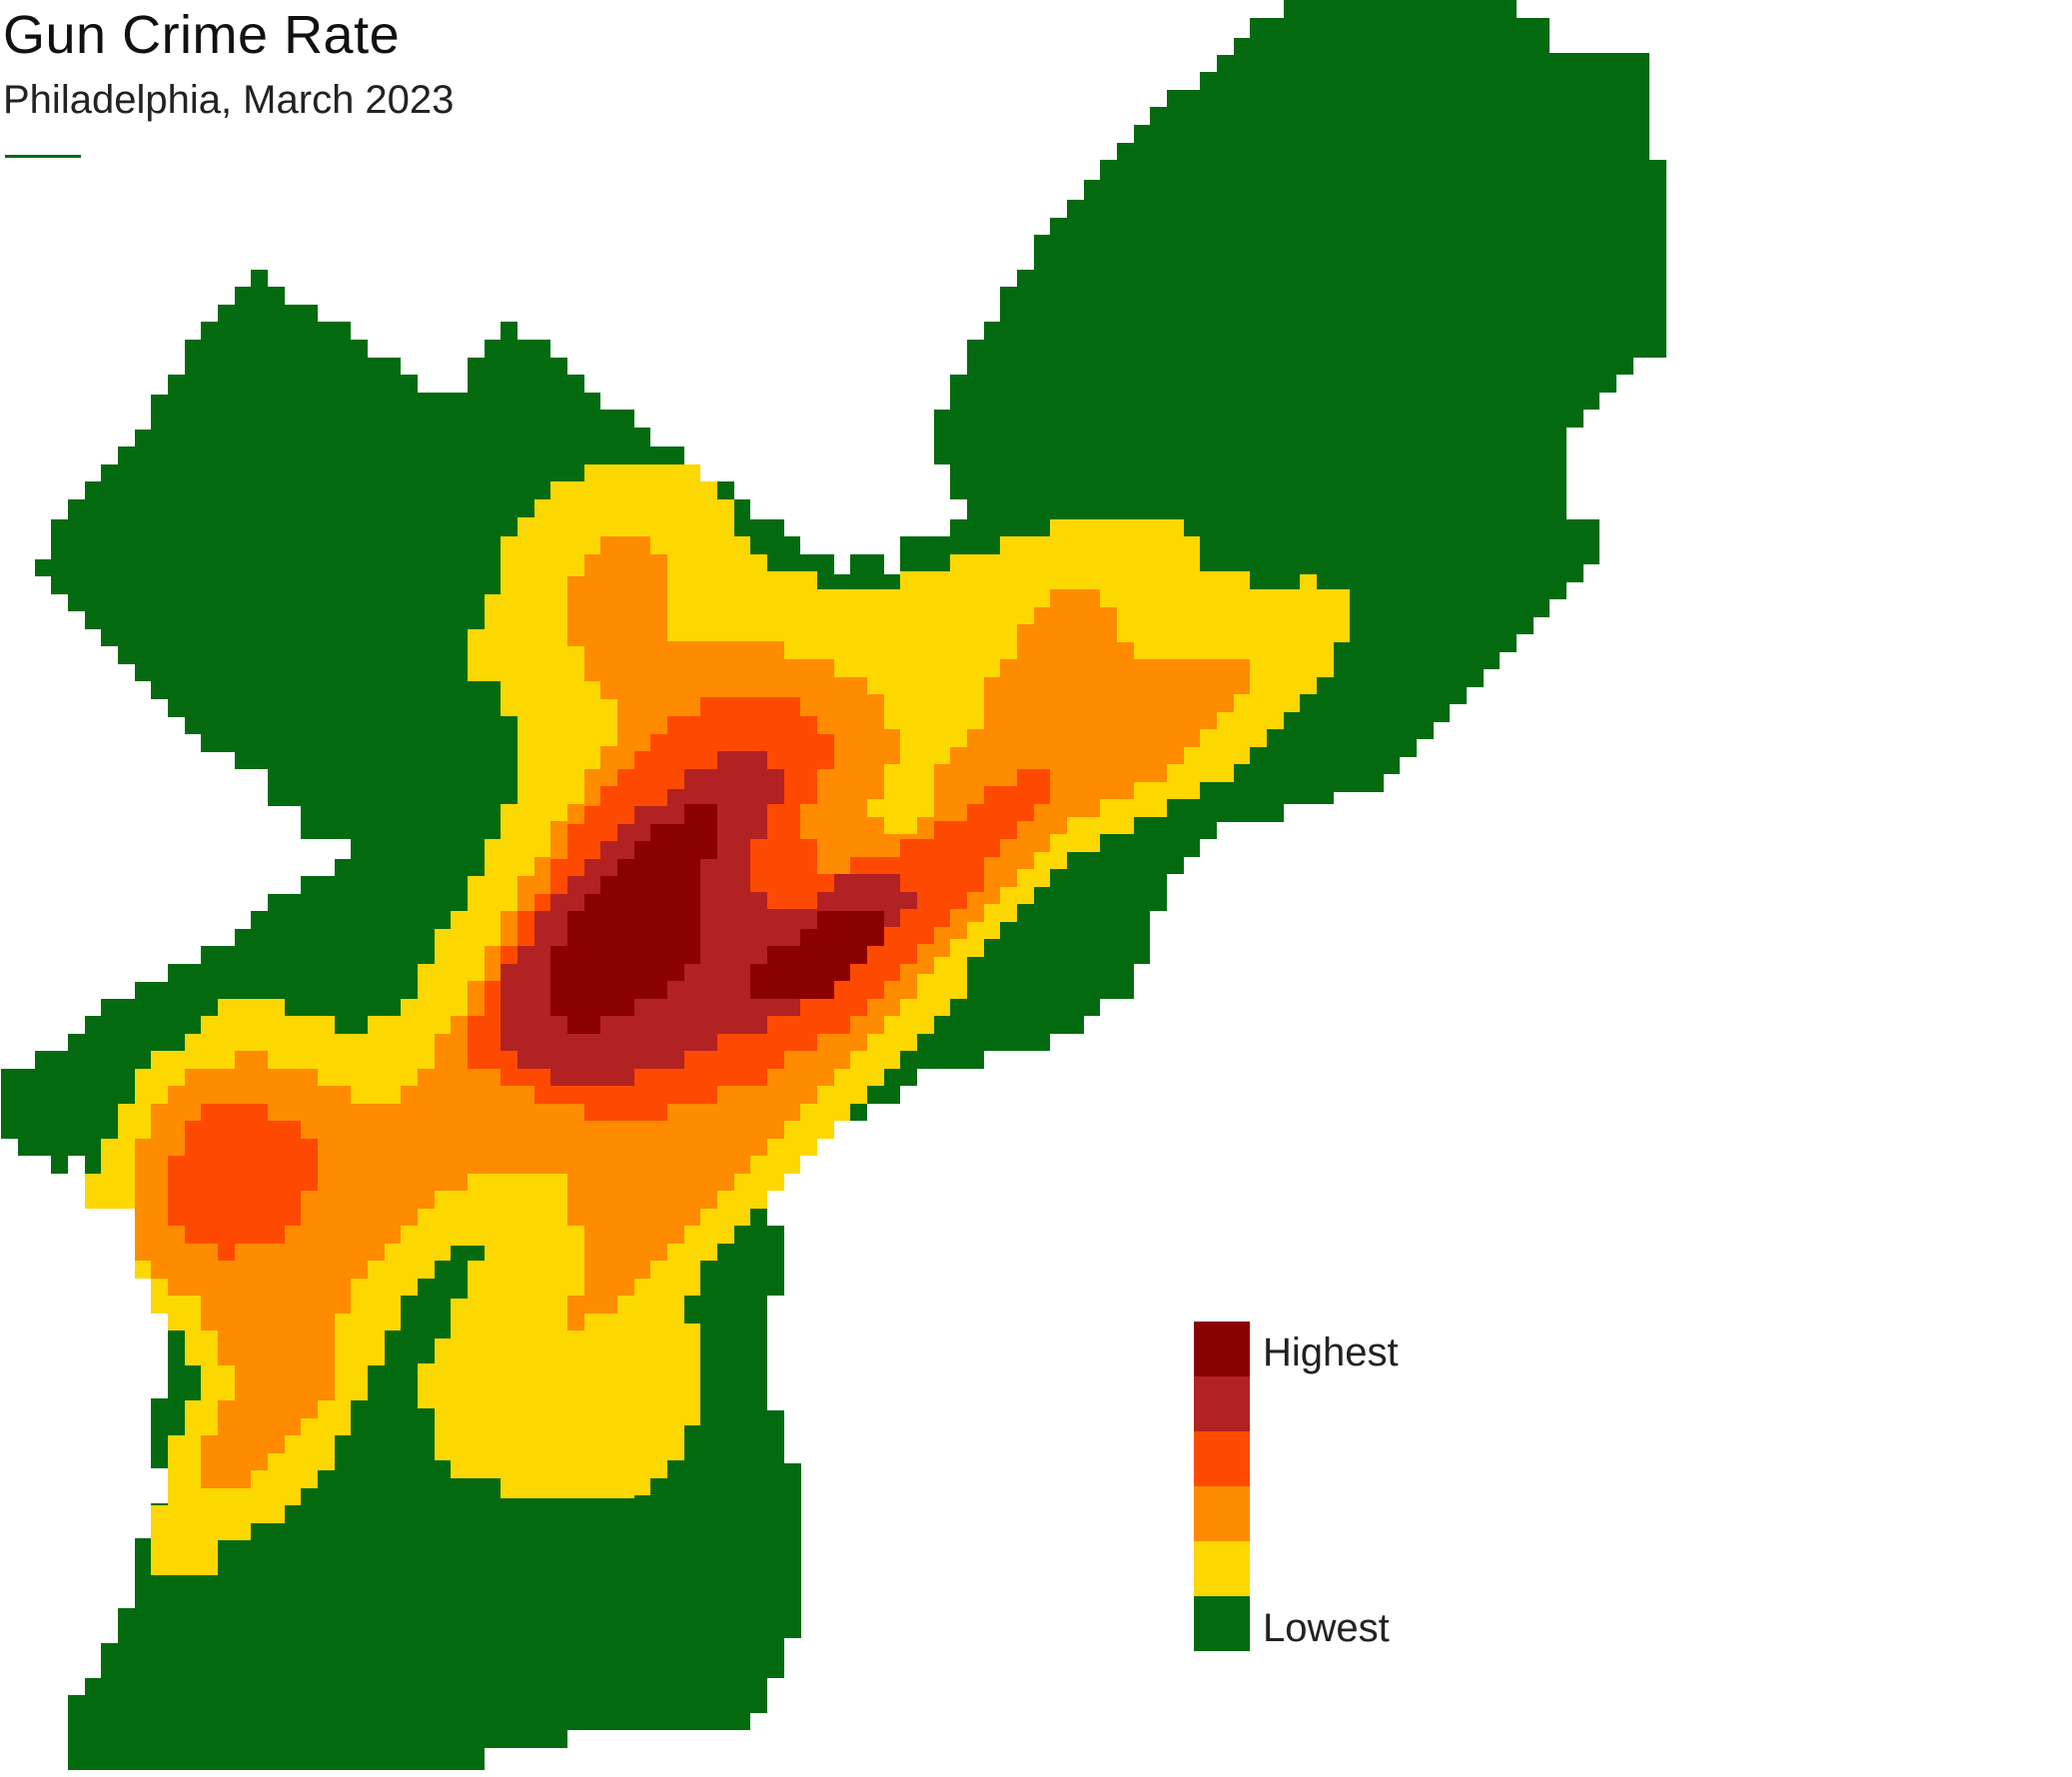 The height and width of the screenshot is (1777, 2072). Describe the element at coordinates (717, 919) in the screenshot. I see `region-highest` at that location.